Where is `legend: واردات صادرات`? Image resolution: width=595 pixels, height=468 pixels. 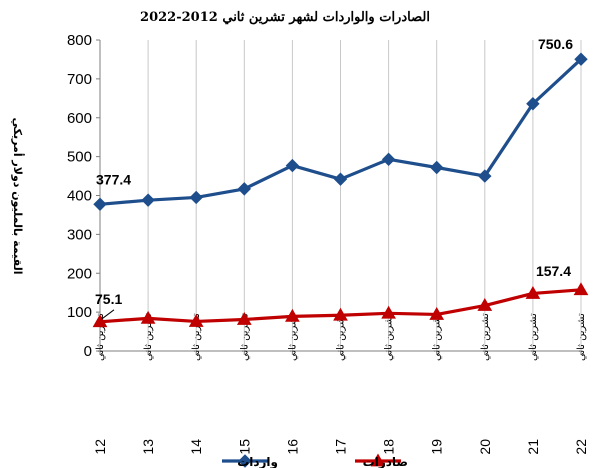 legend: واردات صادرات is located at coordinates (315, 460).